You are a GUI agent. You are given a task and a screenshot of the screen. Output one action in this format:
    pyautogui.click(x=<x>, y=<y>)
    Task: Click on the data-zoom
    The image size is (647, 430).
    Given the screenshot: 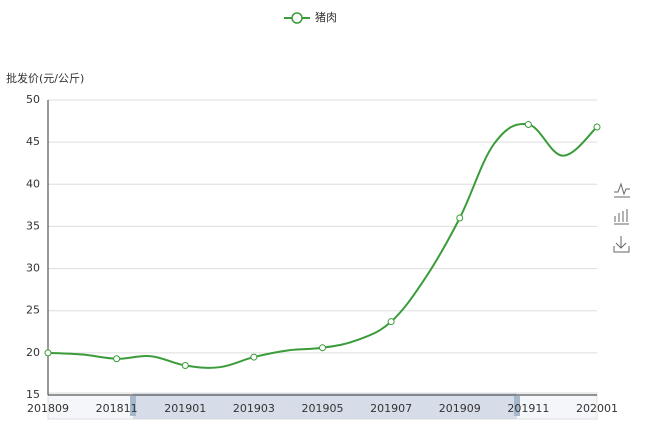 What is the action you would take?
    pyautogui.click(x=322, y=406)
    